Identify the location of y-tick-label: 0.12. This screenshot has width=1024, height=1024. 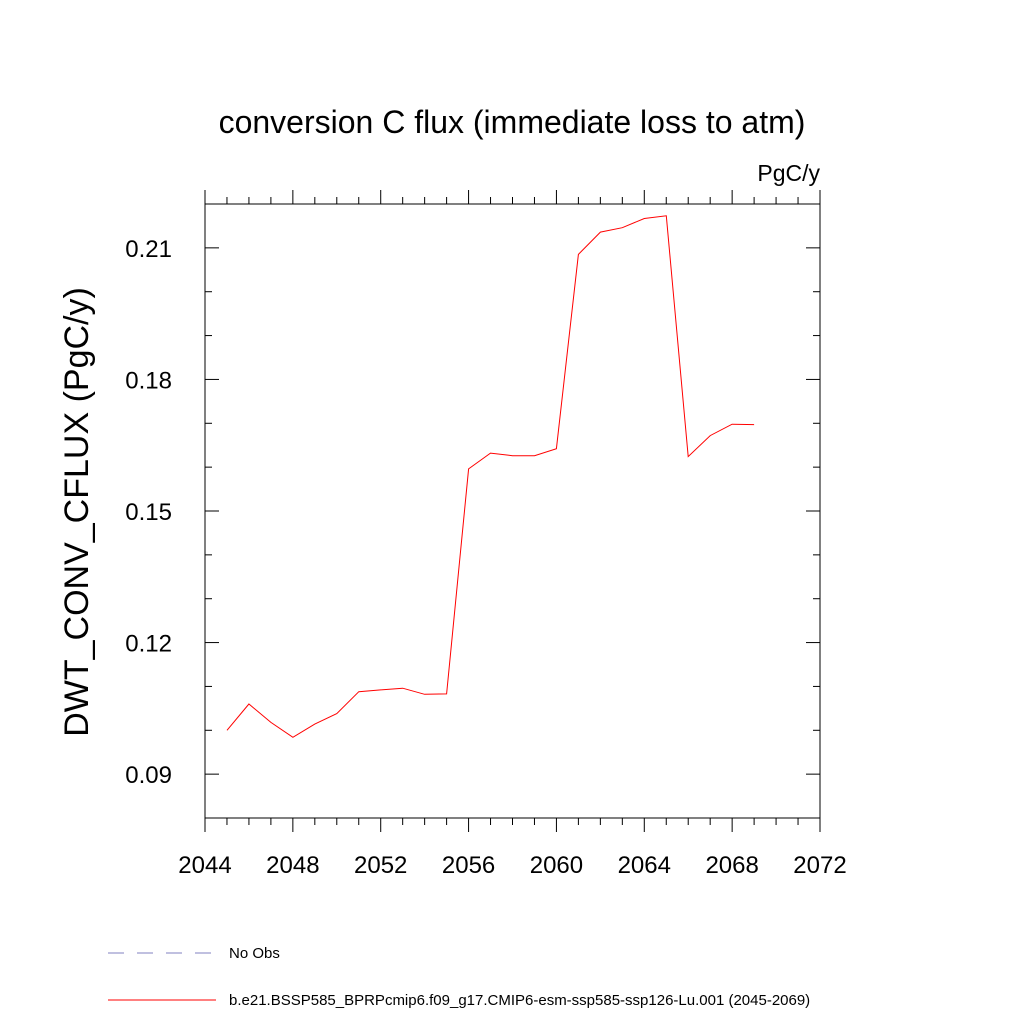
(148, 644).